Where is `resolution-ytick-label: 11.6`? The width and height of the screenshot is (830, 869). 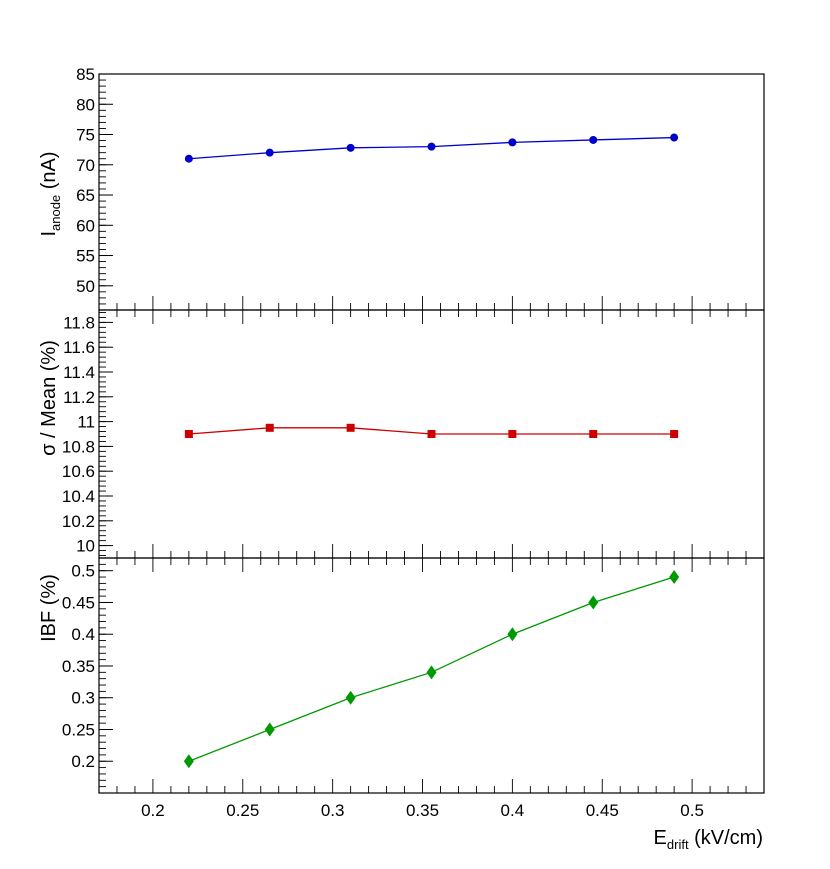
resolution-ytick-label: 11.6 is located at coordinates (79, 347).